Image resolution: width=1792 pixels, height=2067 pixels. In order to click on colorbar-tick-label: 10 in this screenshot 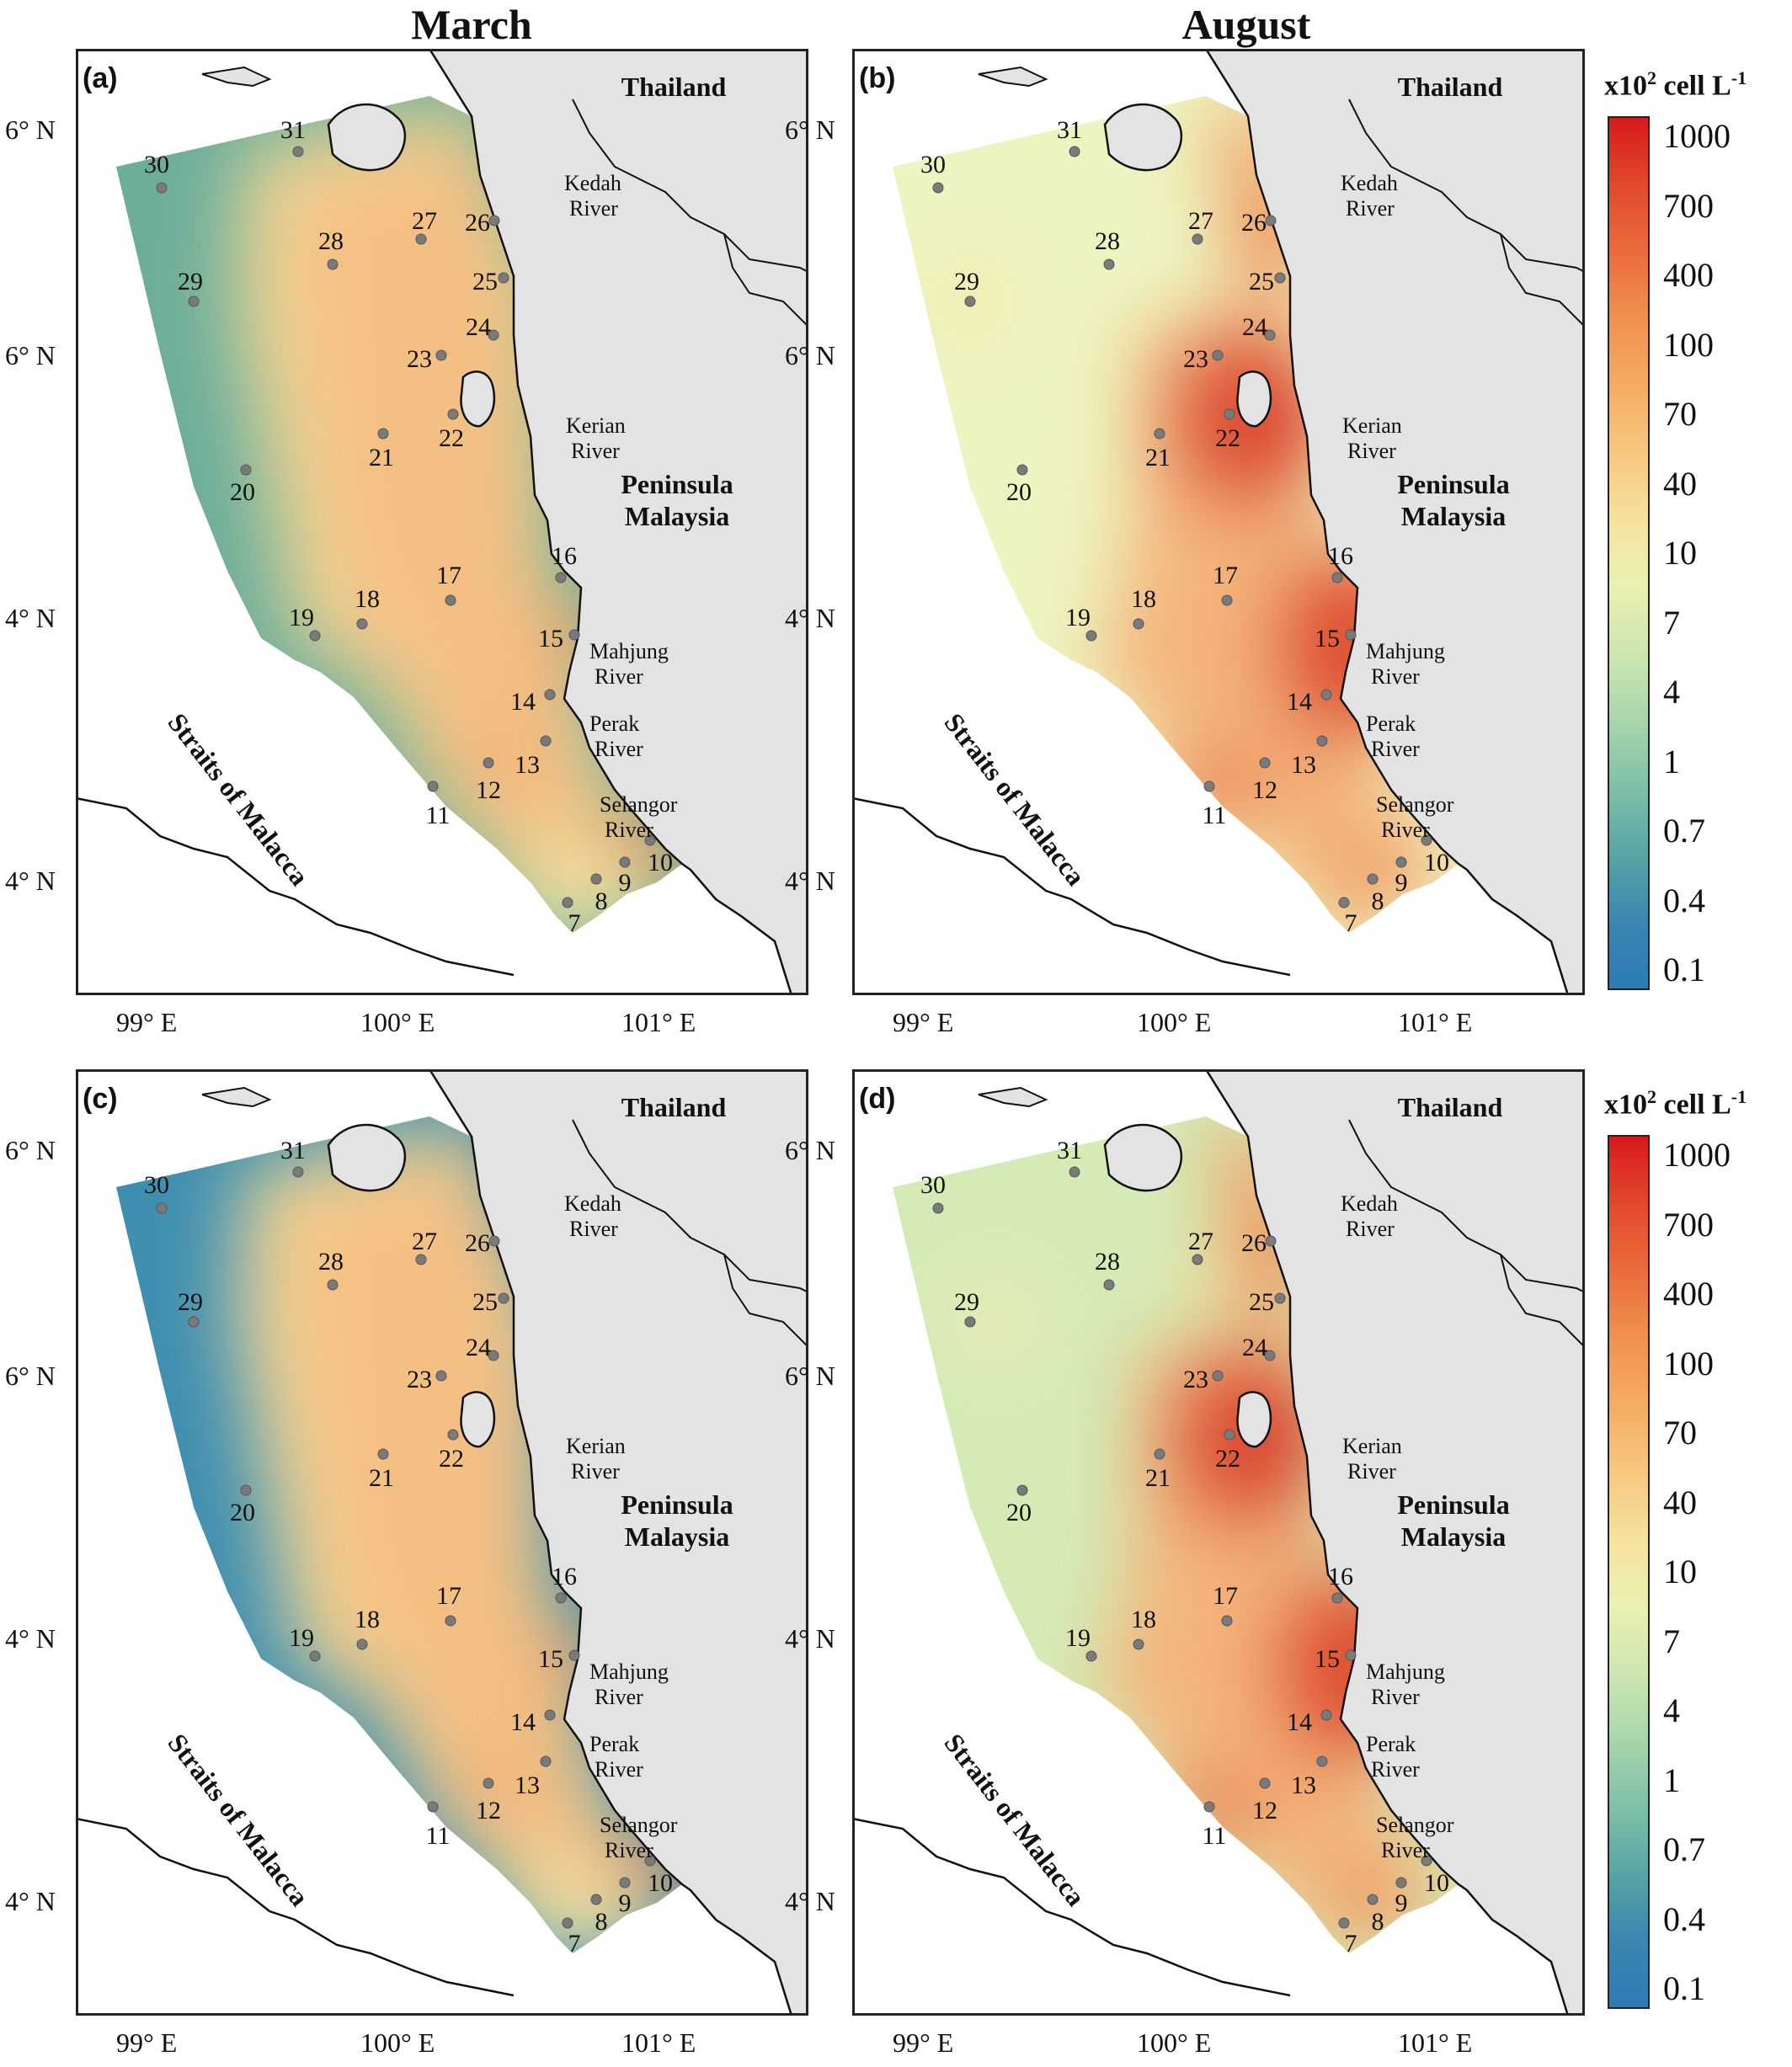, I will do `click(1680, 553)`.